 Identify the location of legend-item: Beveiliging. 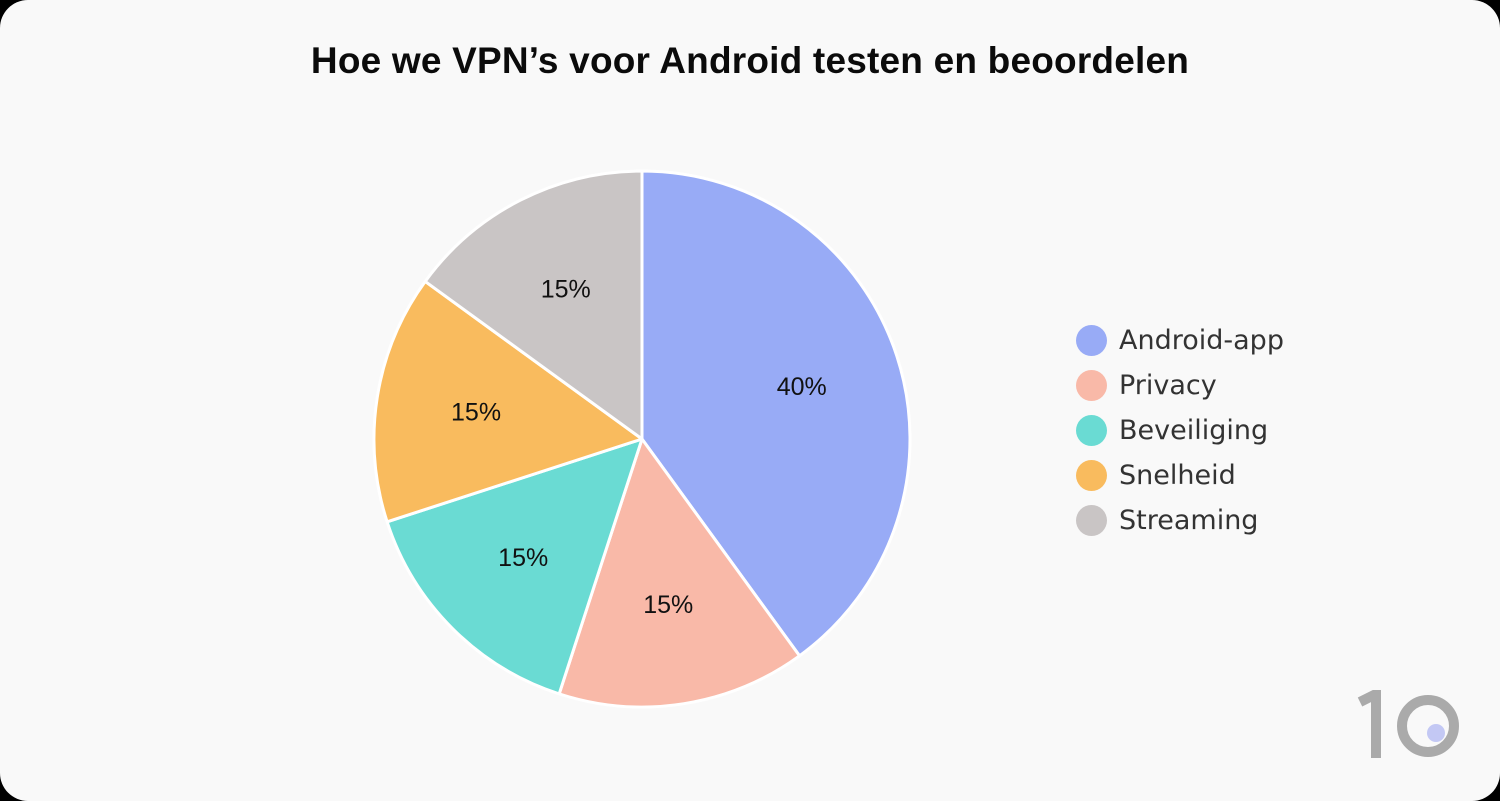
(1206, 430).